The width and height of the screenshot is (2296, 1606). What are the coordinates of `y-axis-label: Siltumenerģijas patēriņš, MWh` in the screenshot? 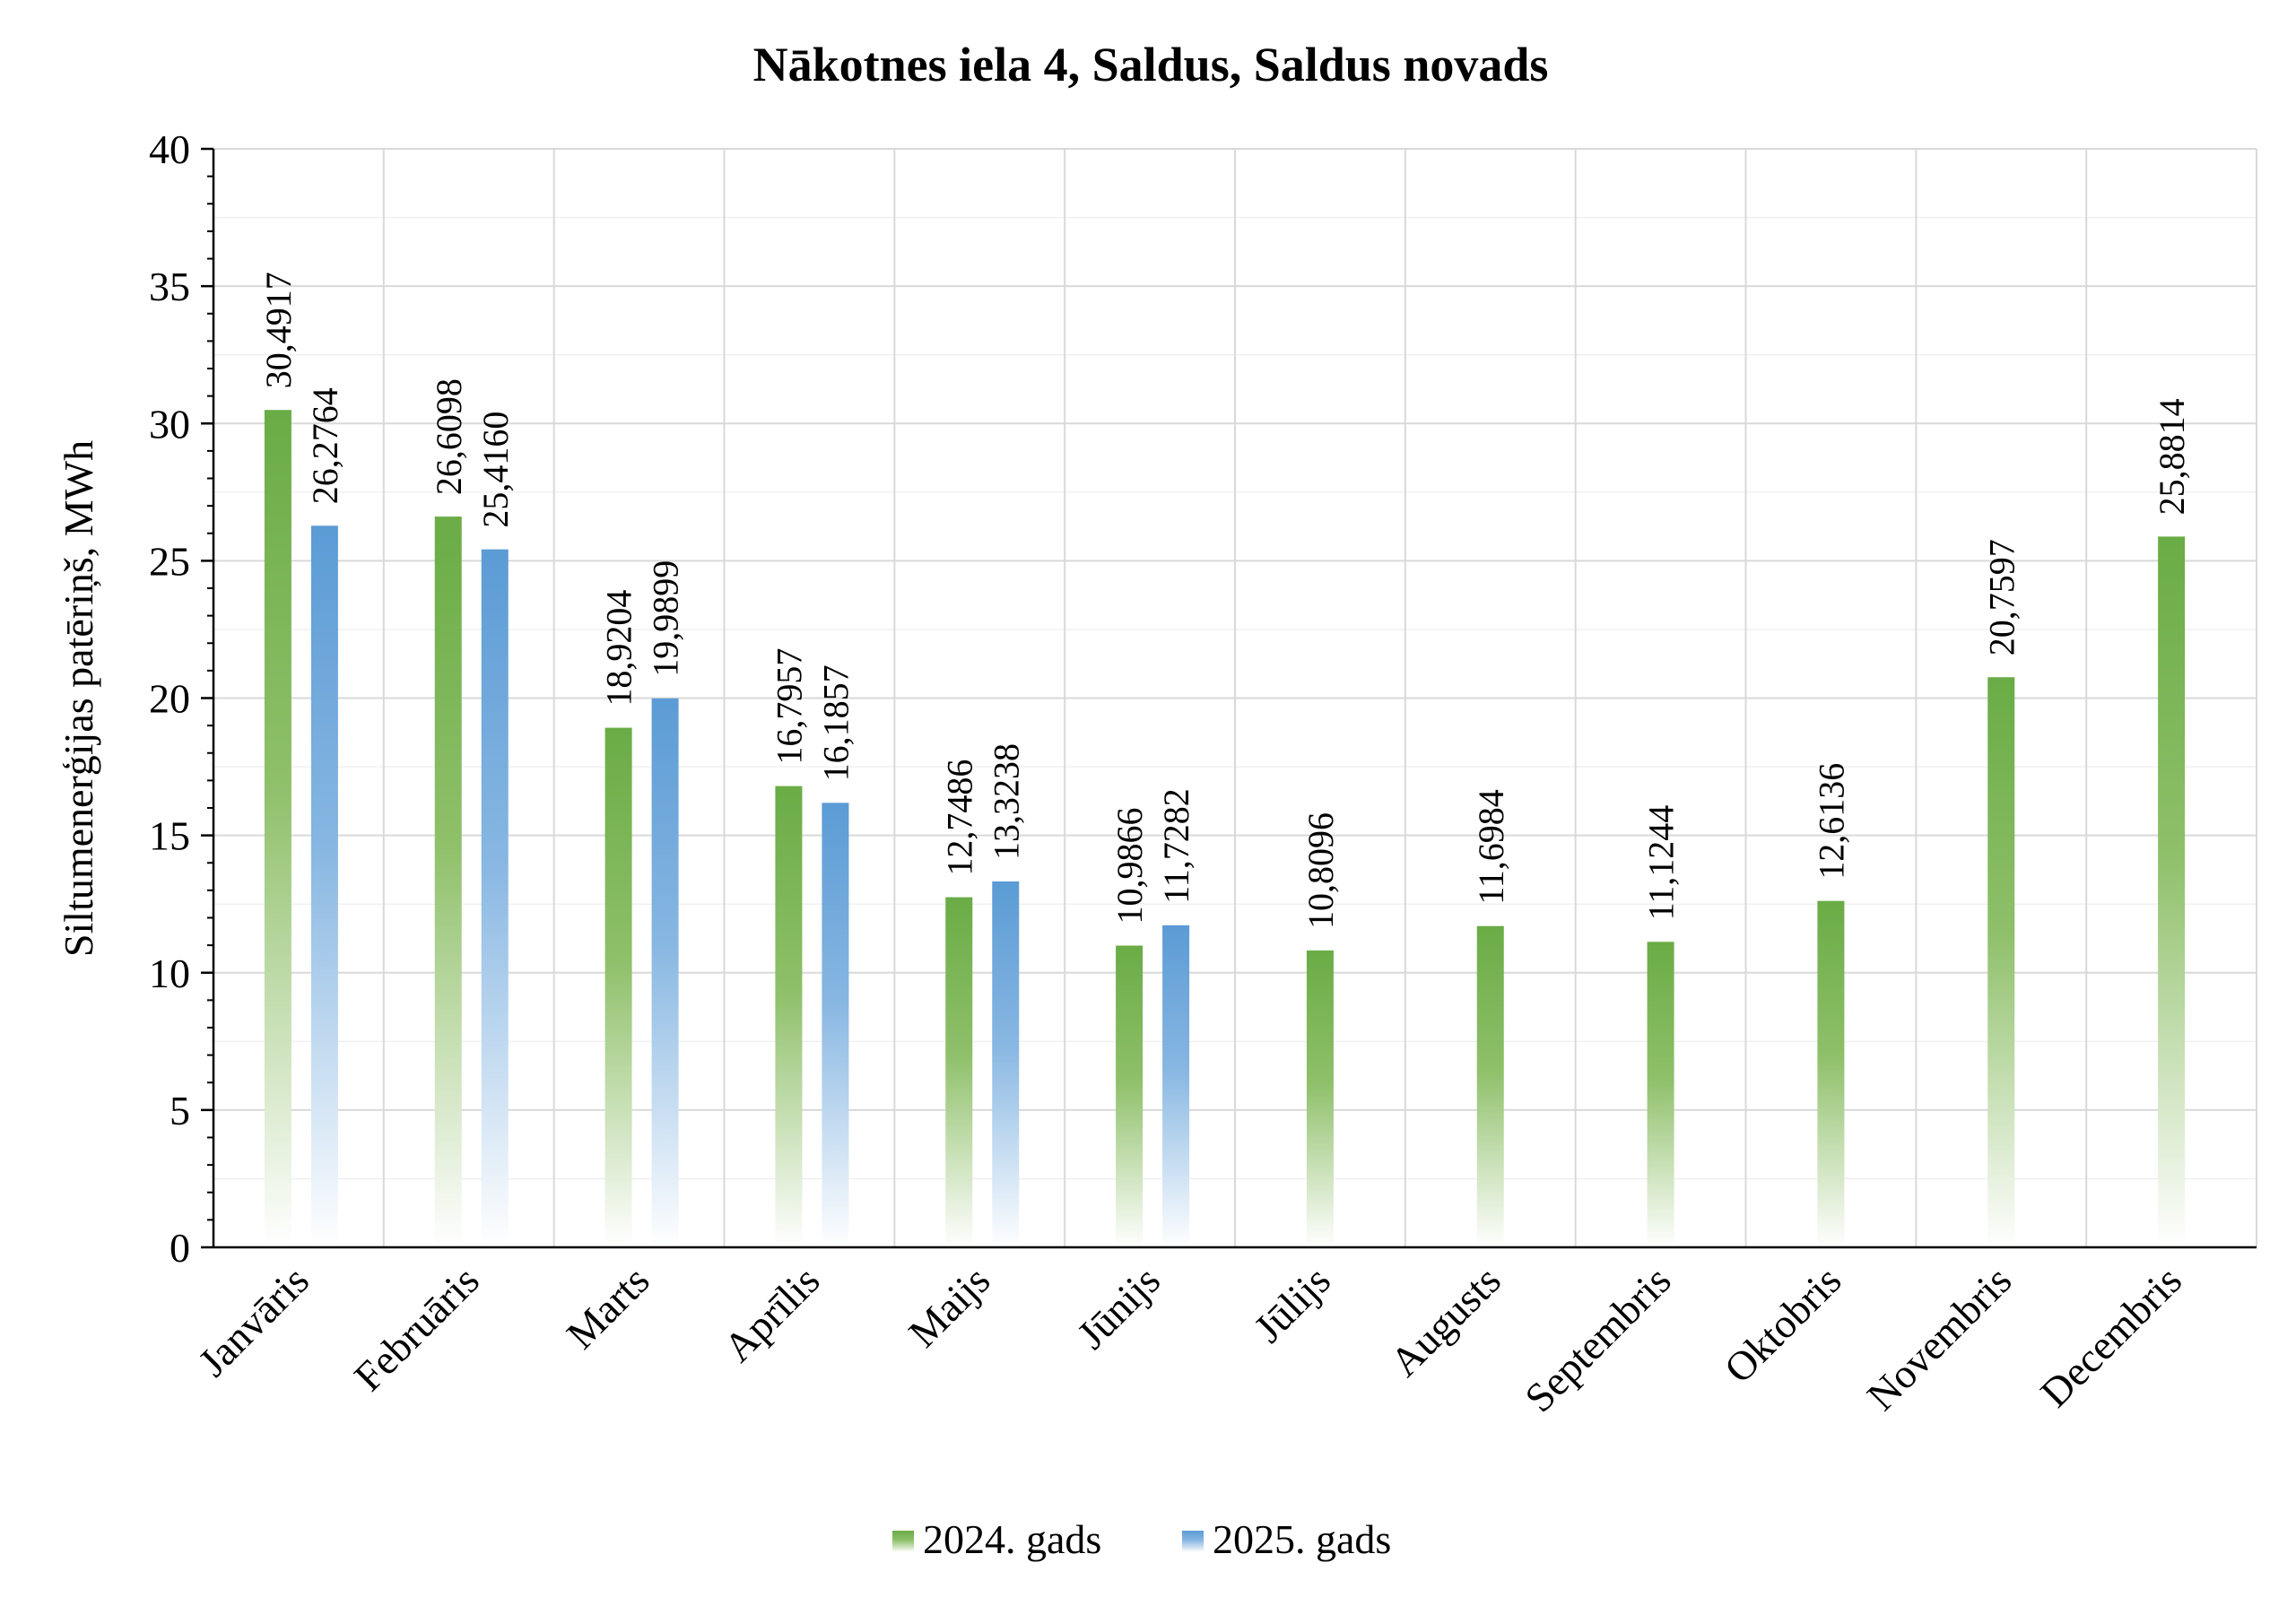 It's located at (78, 698).